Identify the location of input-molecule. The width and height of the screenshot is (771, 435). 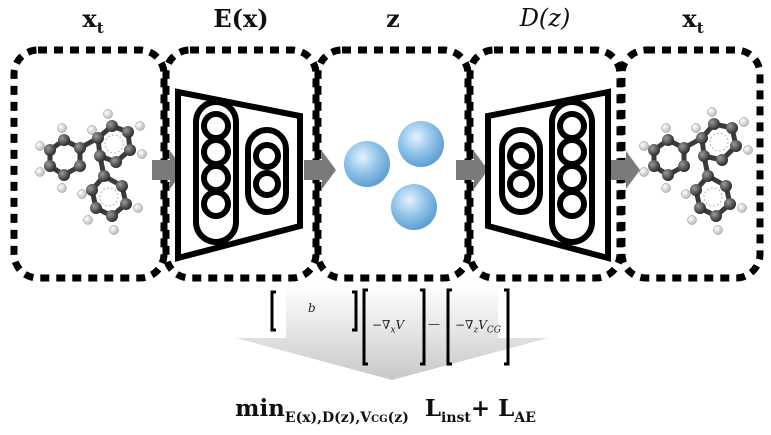
(91, 172).